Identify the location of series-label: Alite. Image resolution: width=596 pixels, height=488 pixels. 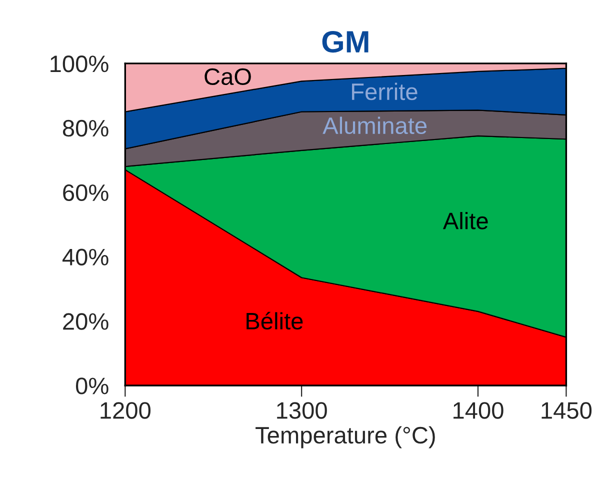
(465, 221).